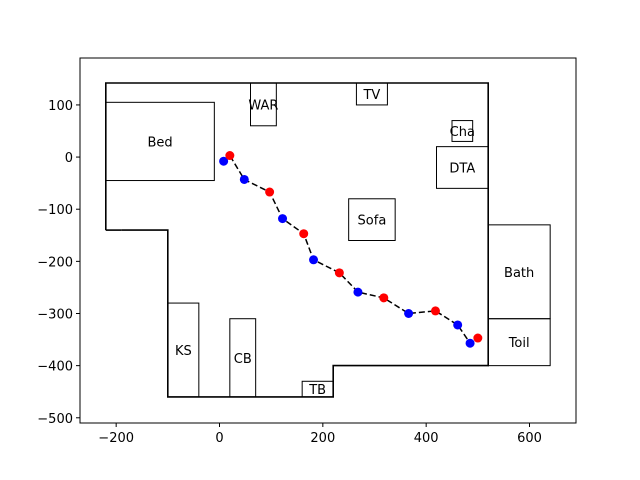 The image size is (640, 480). What do you see at coordinates (426, 438) in the screenshot?
I see `x-tick-label-3: 400` at bounding box center [426, 438].